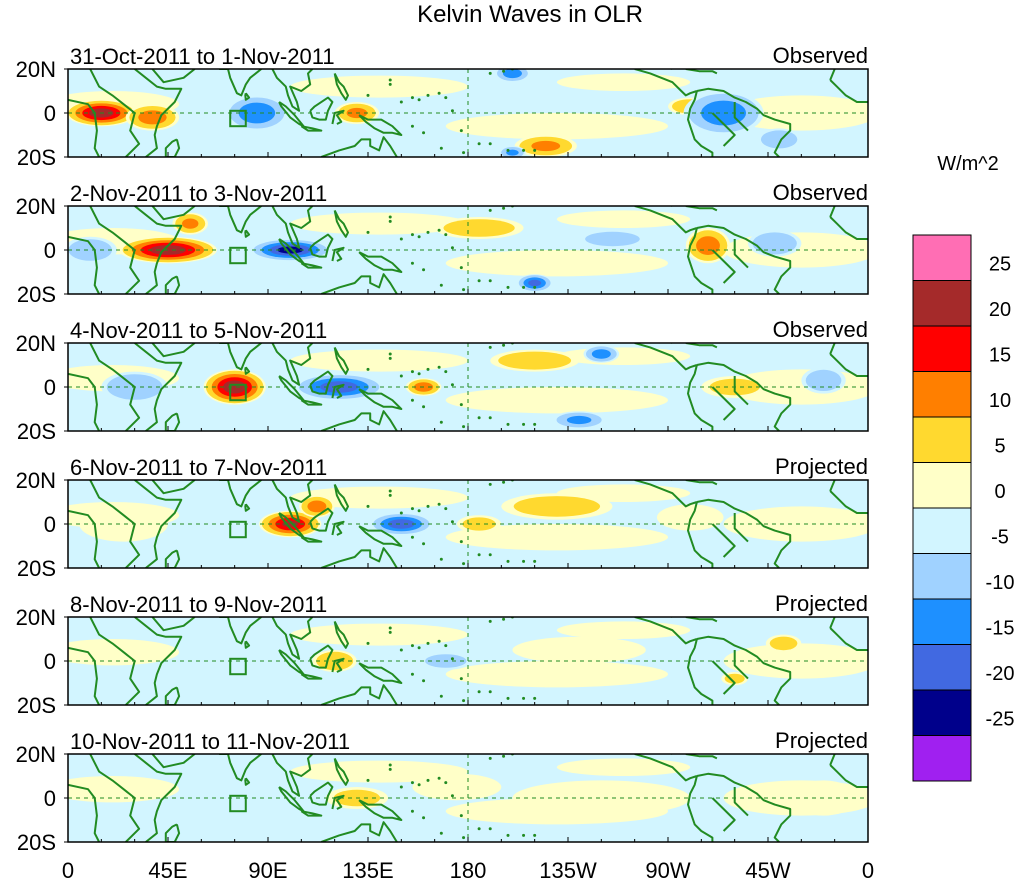  I want to click on panel: 31-Oct-2011 to 1-Nov-2011 Observed 20N 0 20S, so click(442, 106).